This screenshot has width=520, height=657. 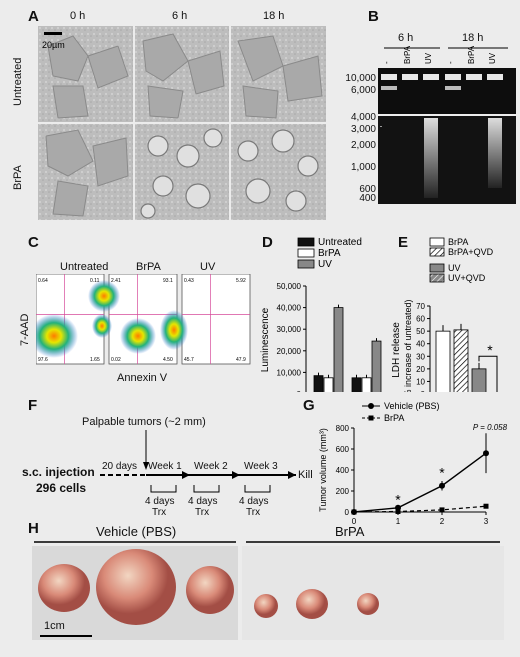 What do you see at coordinates (363, 167) in the screenshot?
I see `ladder-label: 1,000` at bounding box center [363, 167].